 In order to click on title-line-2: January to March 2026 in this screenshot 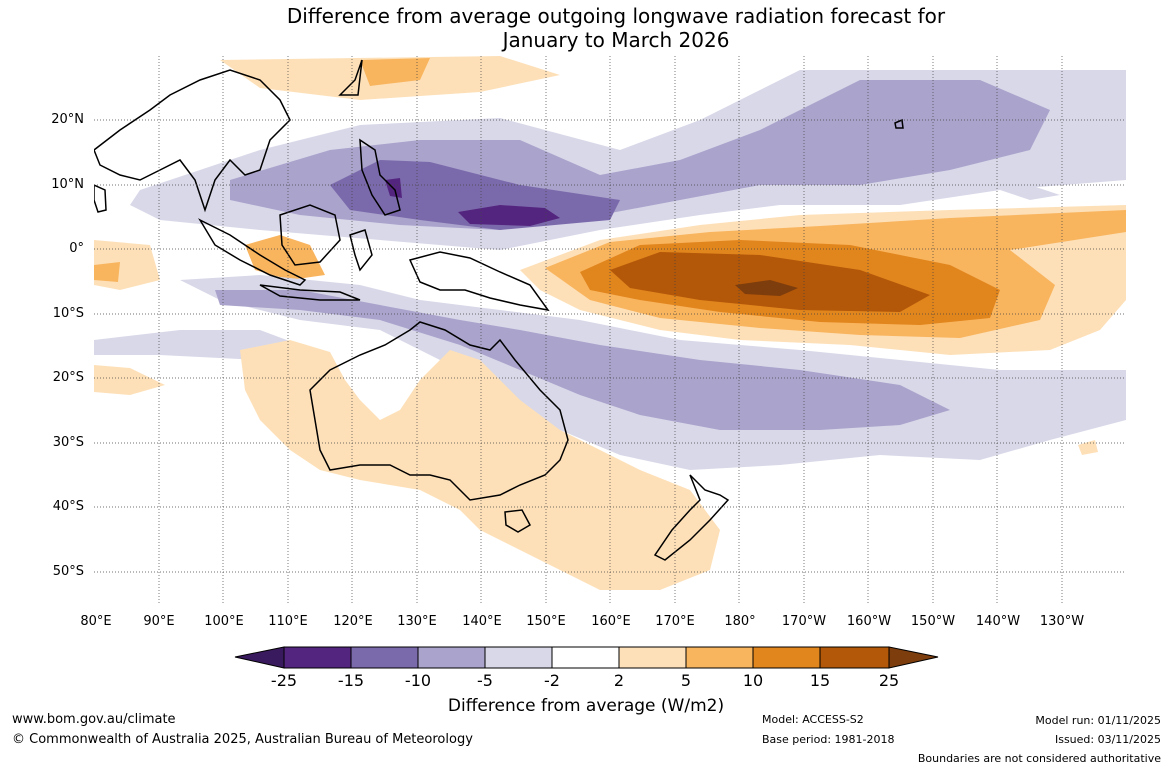, I will do `click(616, 40)`.